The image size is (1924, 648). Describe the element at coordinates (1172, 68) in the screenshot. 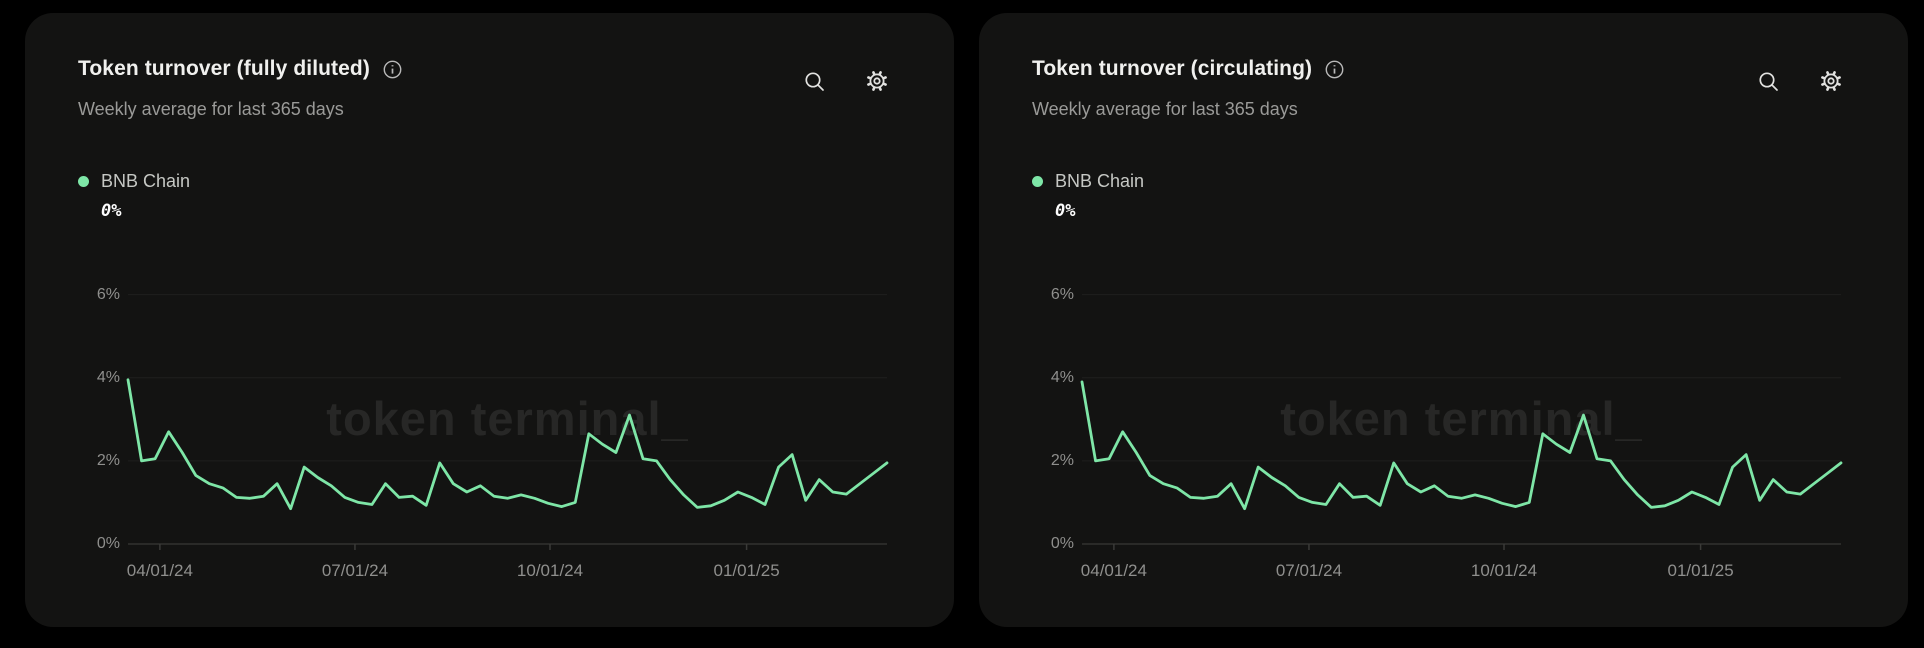

I see `chart-title: Token turnover (circulating)` at that location.